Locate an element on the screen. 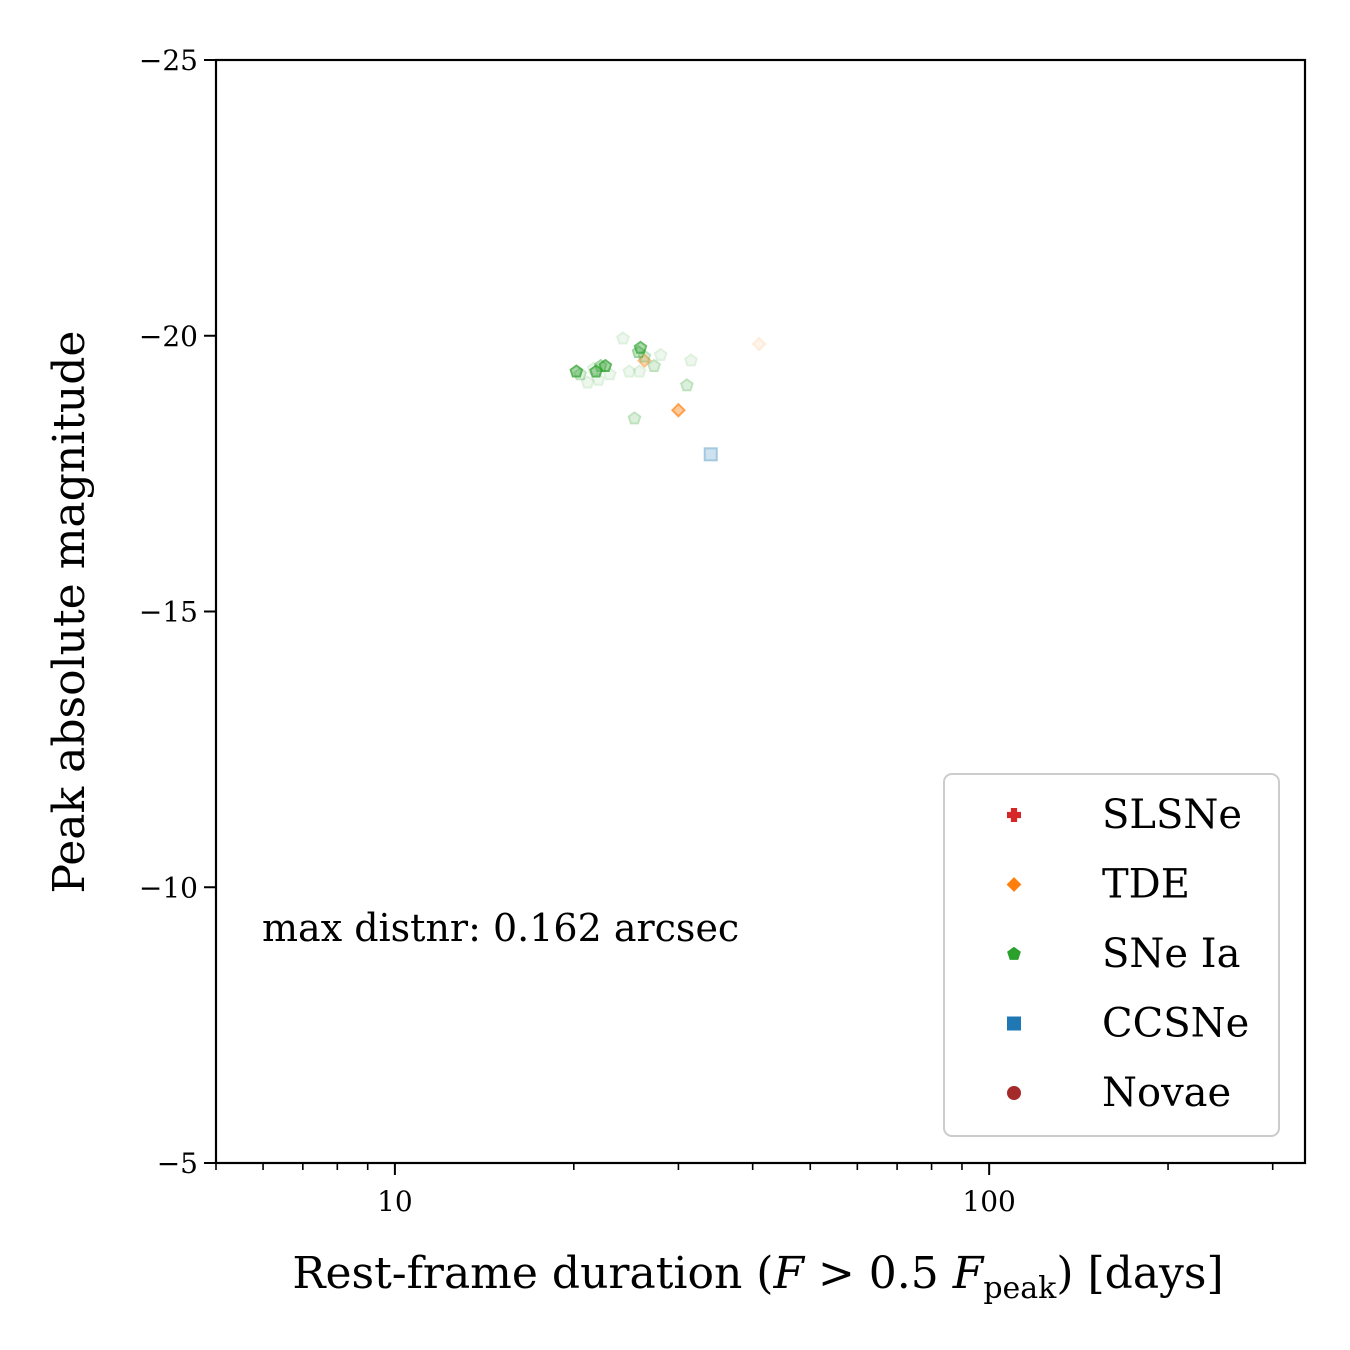 The width and height of the screenshot is (1350, 1350). legend-label-slsne: SLSNe is located at coordinates (1172, 815).